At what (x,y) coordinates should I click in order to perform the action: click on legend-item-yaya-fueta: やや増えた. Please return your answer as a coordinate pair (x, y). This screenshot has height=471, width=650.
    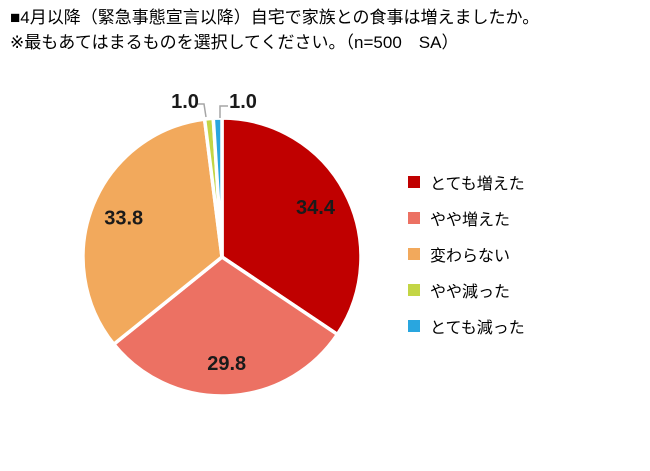
    Looking at the image, I should click on (466, 218).